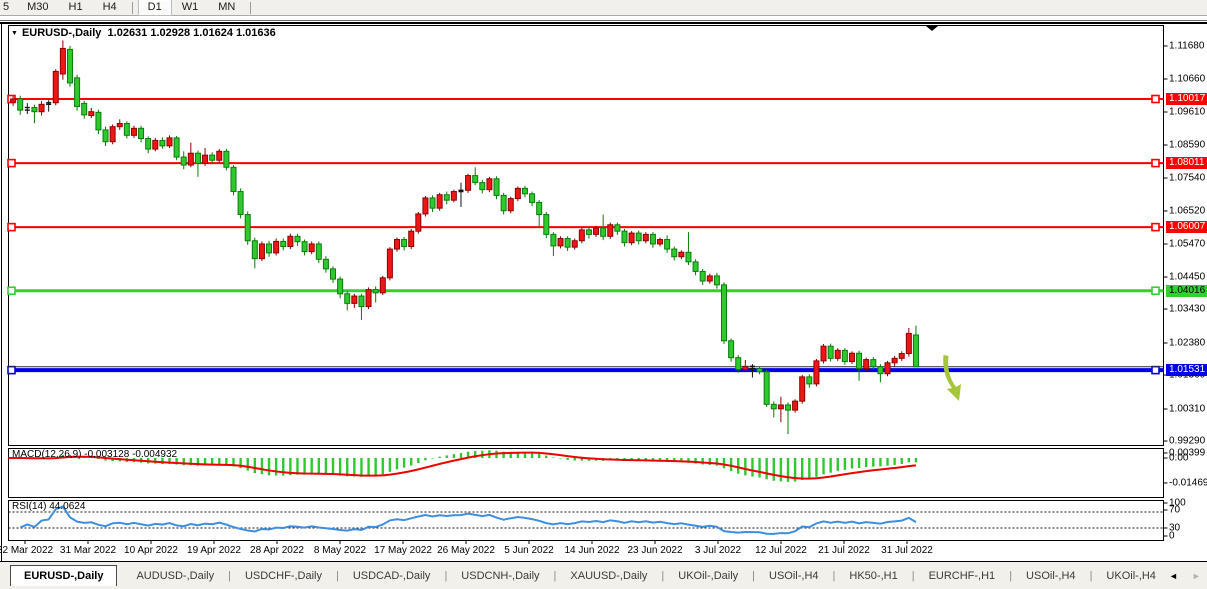  What do you see at coordinates (214, 550) in the screenshot?
I see `date-tick-label: 19 Apr 2022` at bounding box center [214, 550].